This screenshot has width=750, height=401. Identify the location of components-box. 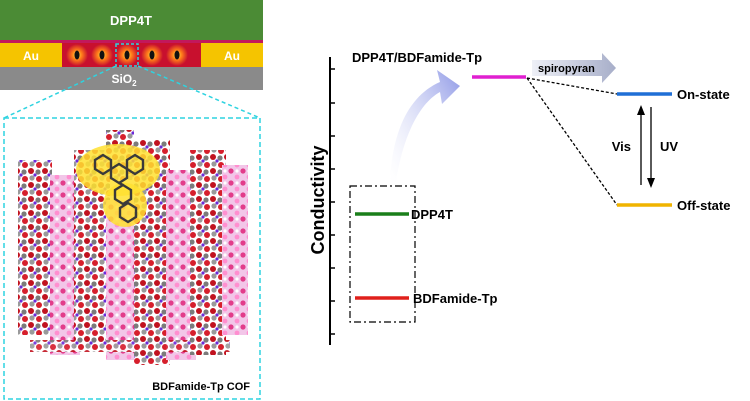
(382, 254).